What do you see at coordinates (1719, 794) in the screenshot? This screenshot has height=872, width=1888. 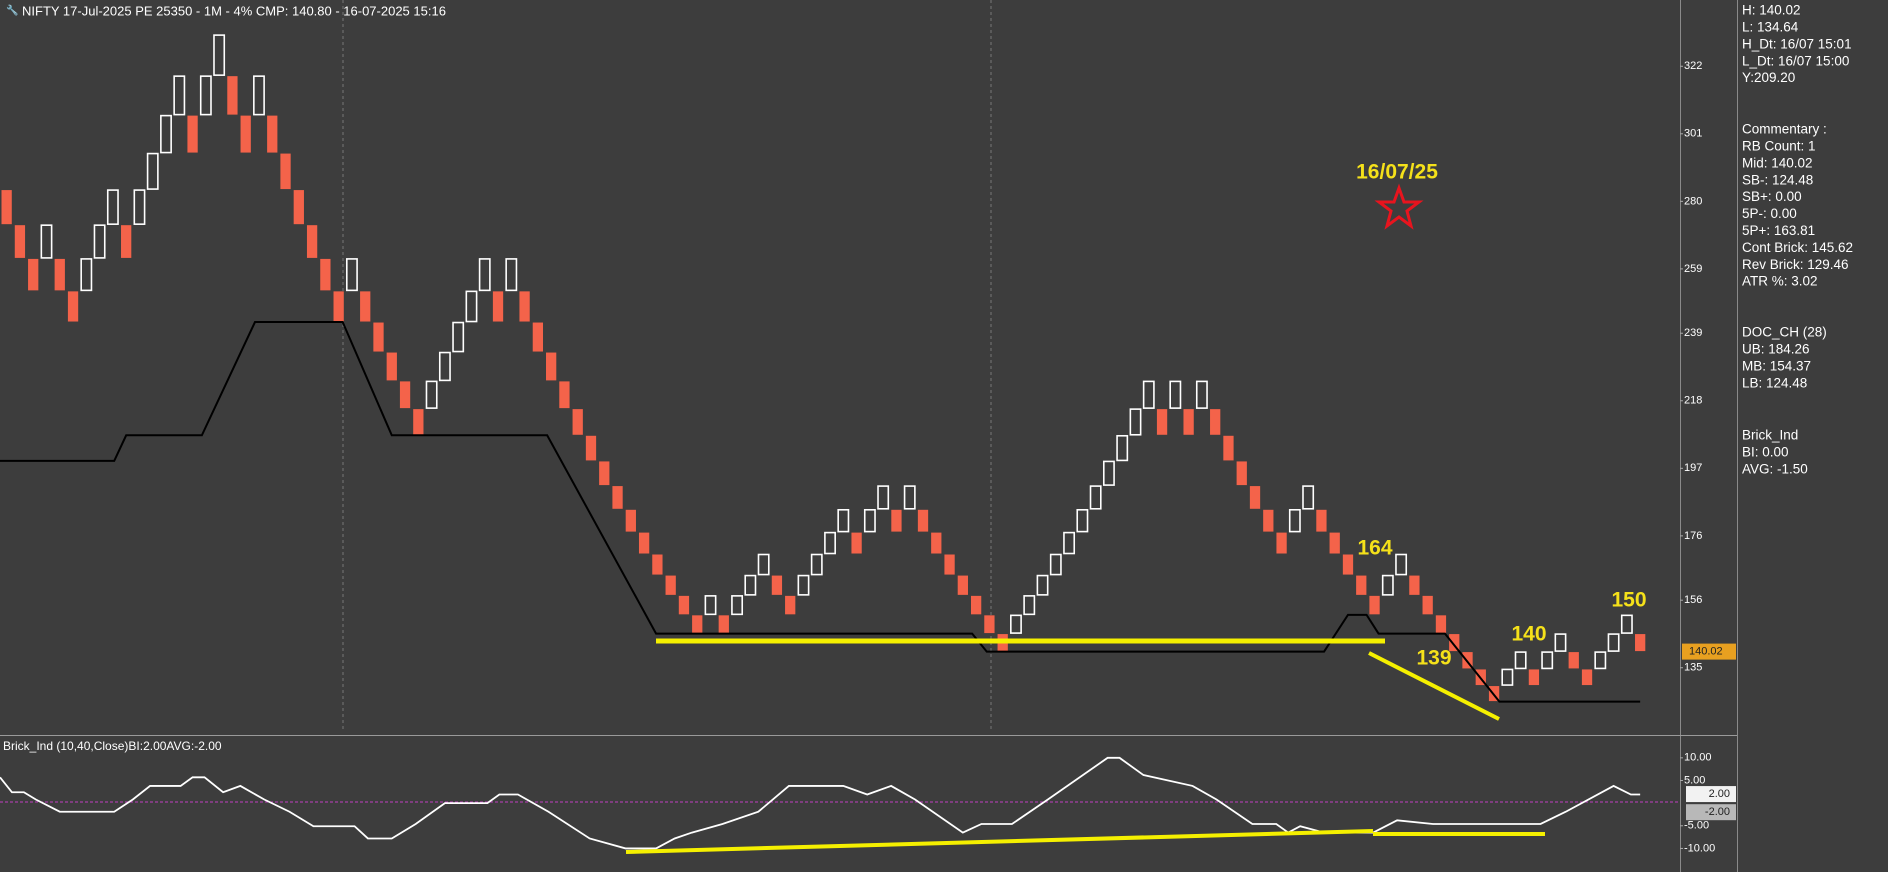 I see `value-tag-label: 2.00` at bounding box center [1719, 794].